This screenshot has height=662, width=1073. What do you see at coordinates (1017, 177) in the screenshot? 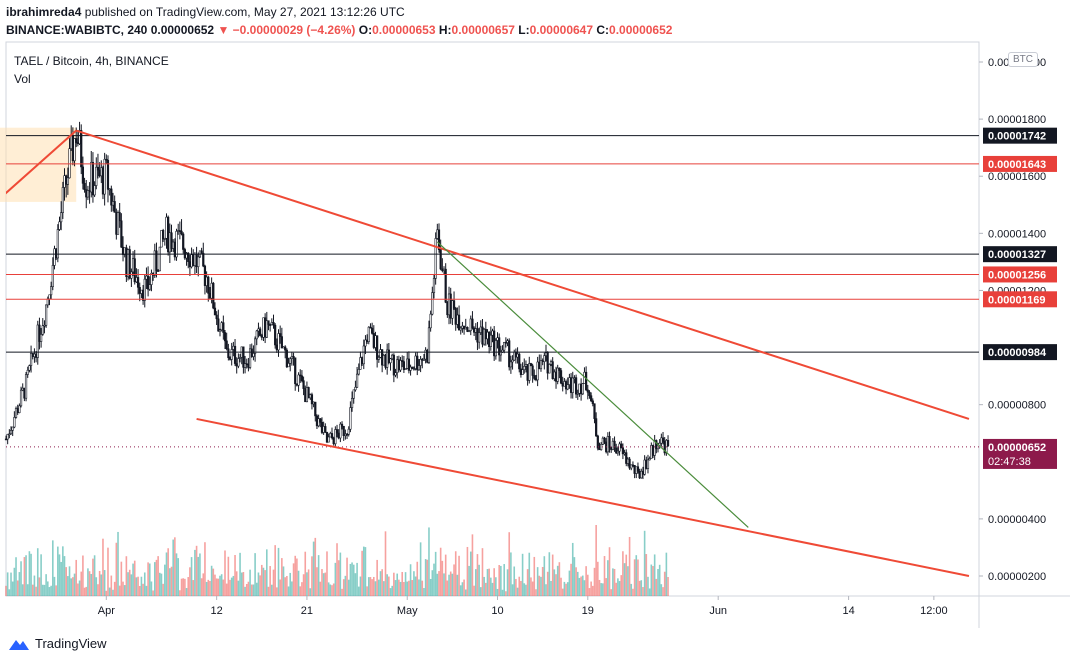
I see `y-tick-label: 0.00001600` at bounding box center [1017, 177].